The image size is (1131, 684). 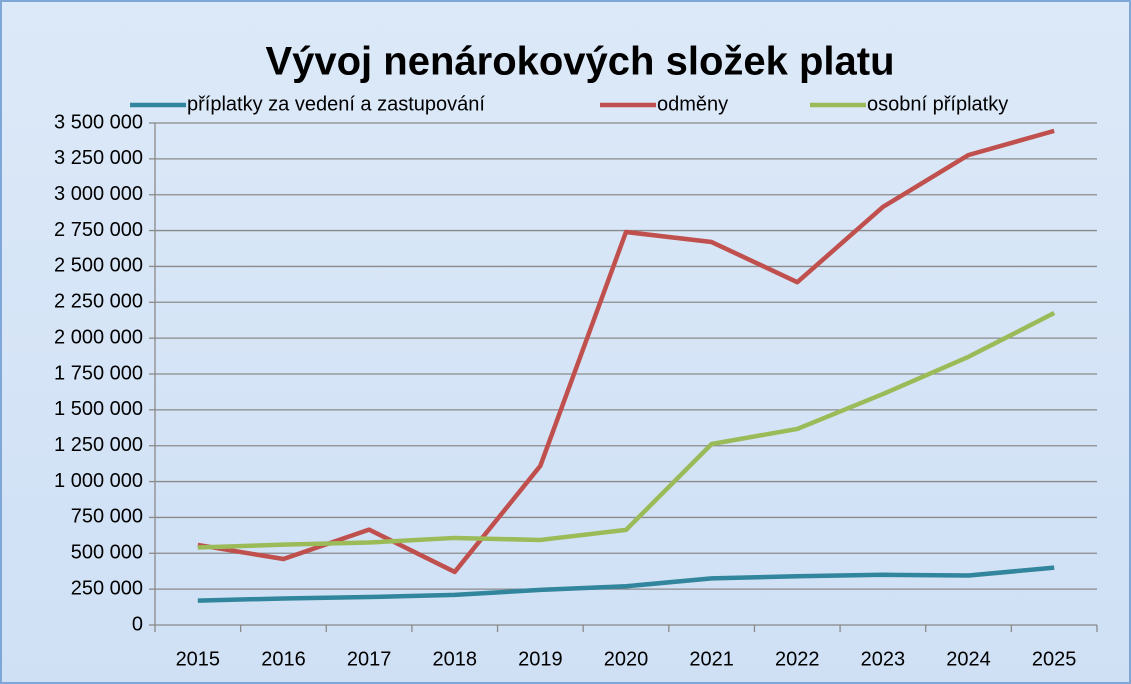 What do you see at coordinates (137, 624) in the screenshot?
I see `y-tick-label: 0` at bounding box center [137, 624].